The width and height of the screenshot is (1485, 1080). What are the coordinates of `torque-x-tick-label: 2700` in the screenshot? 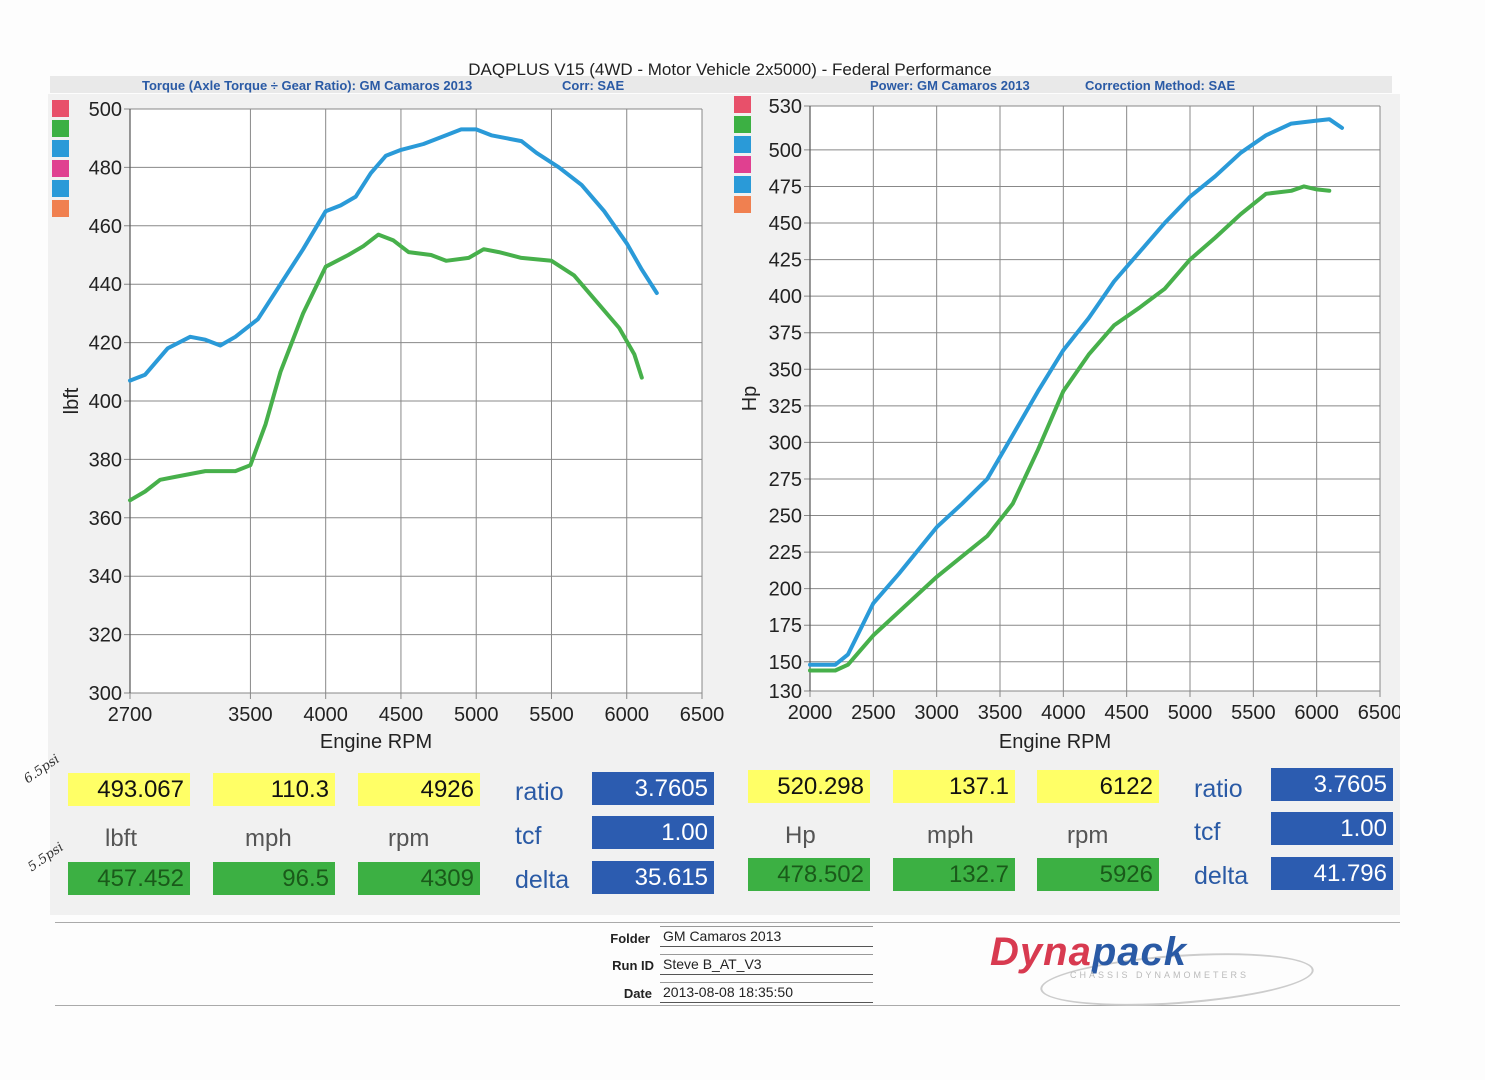 It's located at (130, 715).